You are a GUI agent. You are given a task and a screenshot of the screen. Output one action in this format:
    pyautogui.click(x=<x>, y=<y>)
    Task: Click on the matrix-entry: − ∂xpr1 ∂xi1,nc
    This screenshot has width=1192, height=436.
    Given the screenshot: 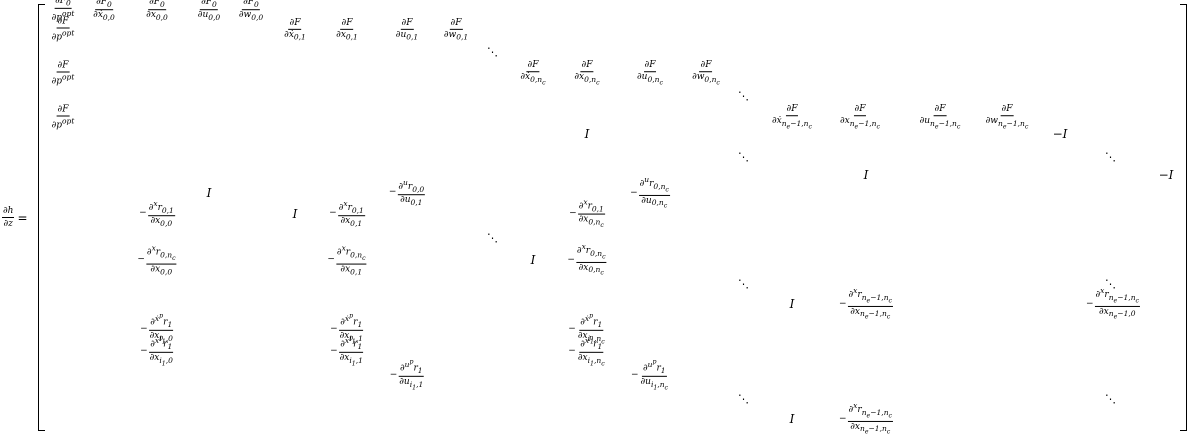 What is the action you would take?
    pyautogui.click(x=586, y=350)
    